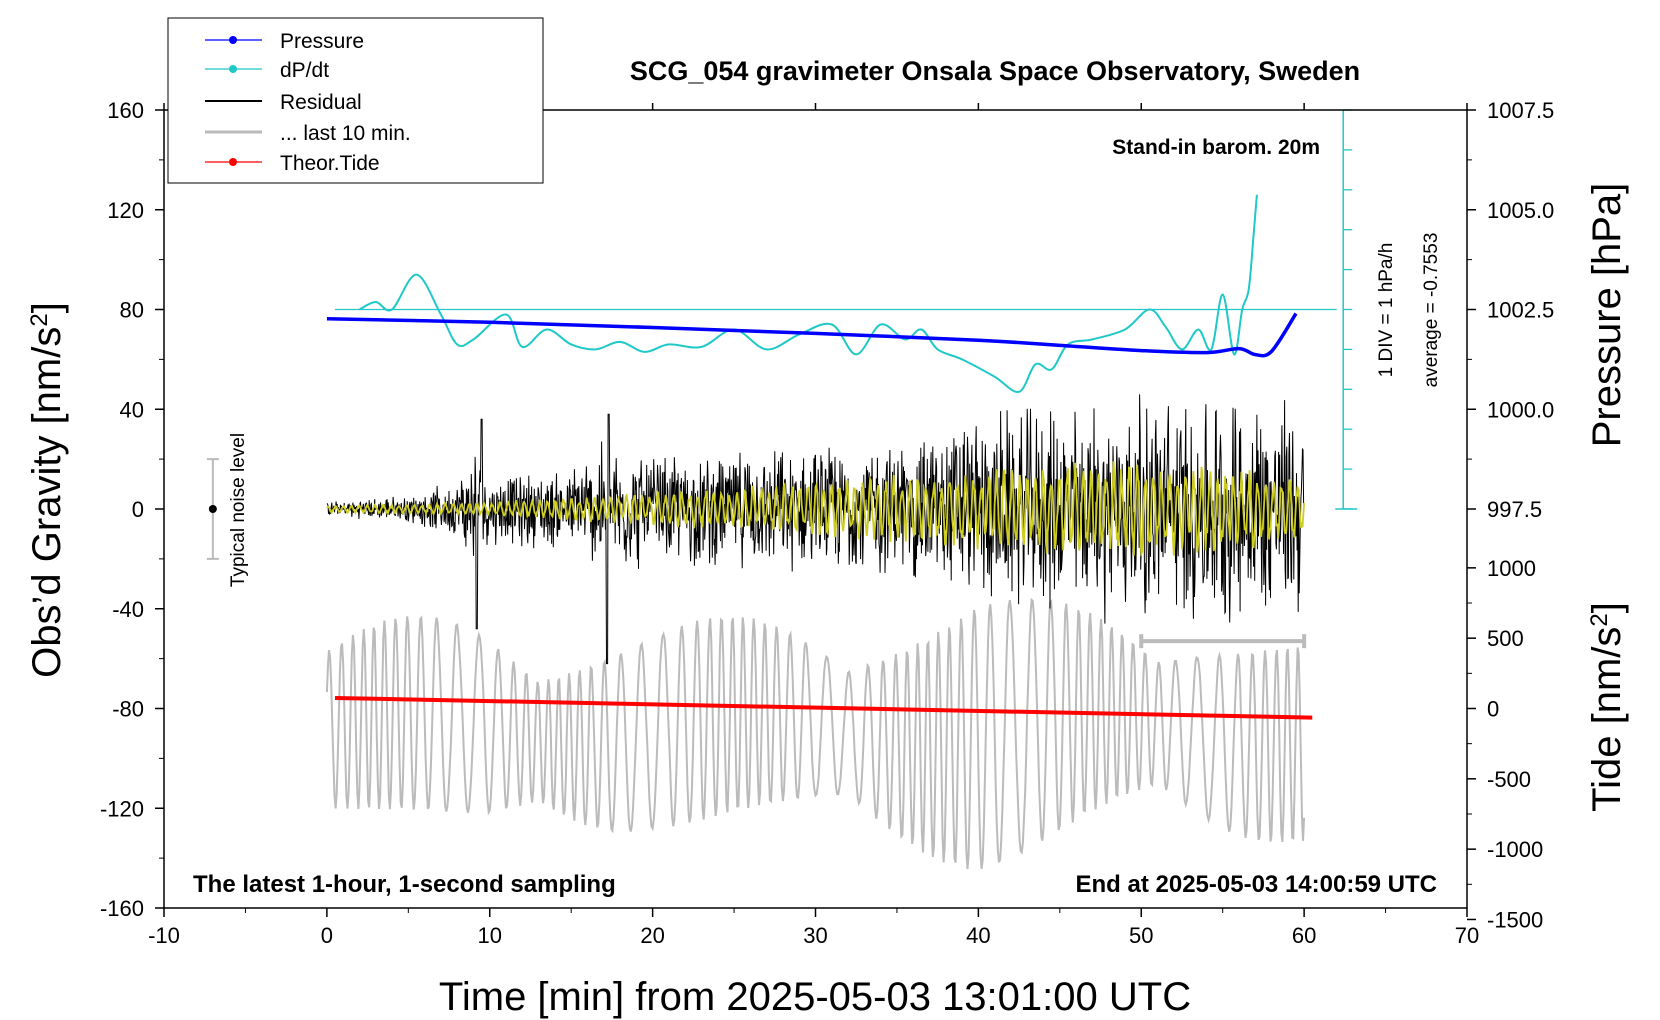 This screenshot has height=1020, width=1660. What do you see at coordinates (1431, 310) in the screenshot?
I see `average-note: average = -0.7553` at bounding box center [1431, 310].